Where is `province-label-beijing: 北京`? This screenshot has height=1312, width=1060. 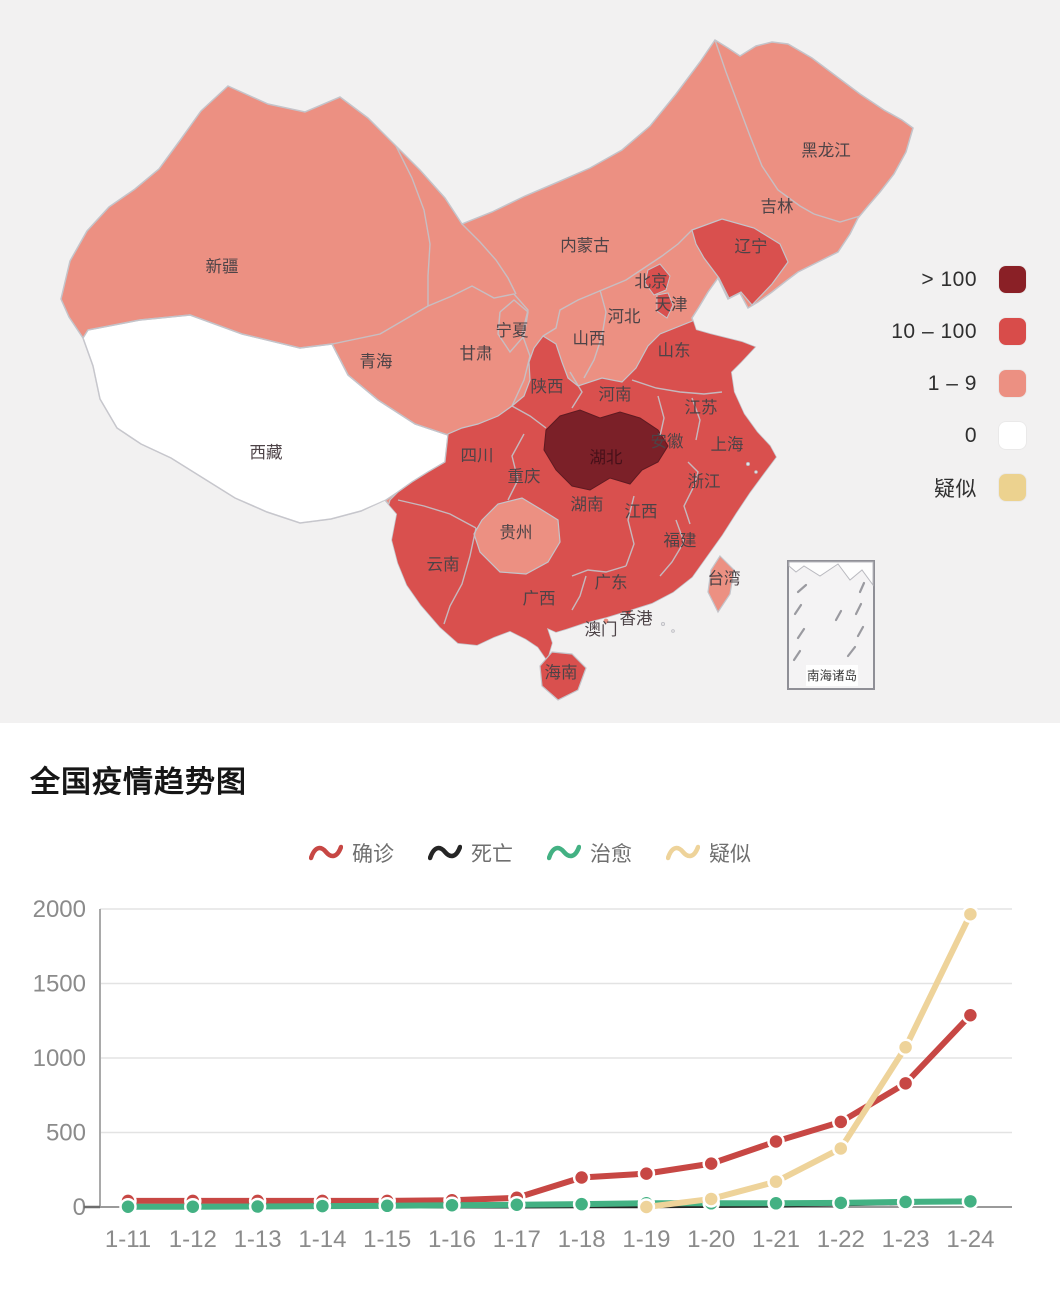 province-label-beijing: 北京 is located at coordinates (651, 281).